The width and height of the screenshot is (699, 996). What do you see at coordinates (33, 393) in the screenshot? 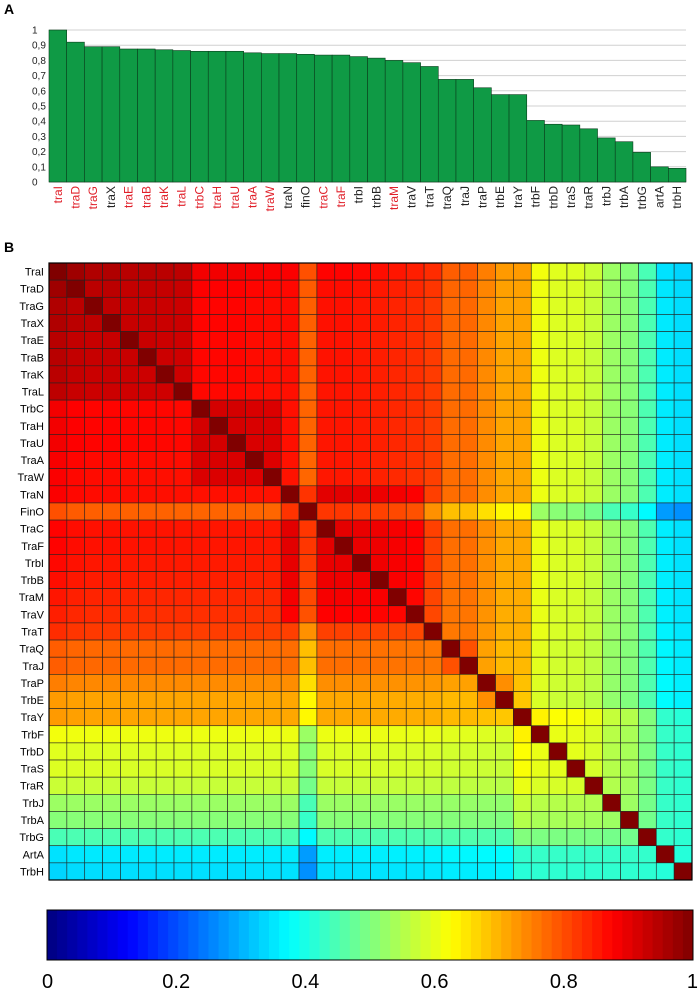
I see `row-label-TraL: TraL` at bounding box center [33, 393].